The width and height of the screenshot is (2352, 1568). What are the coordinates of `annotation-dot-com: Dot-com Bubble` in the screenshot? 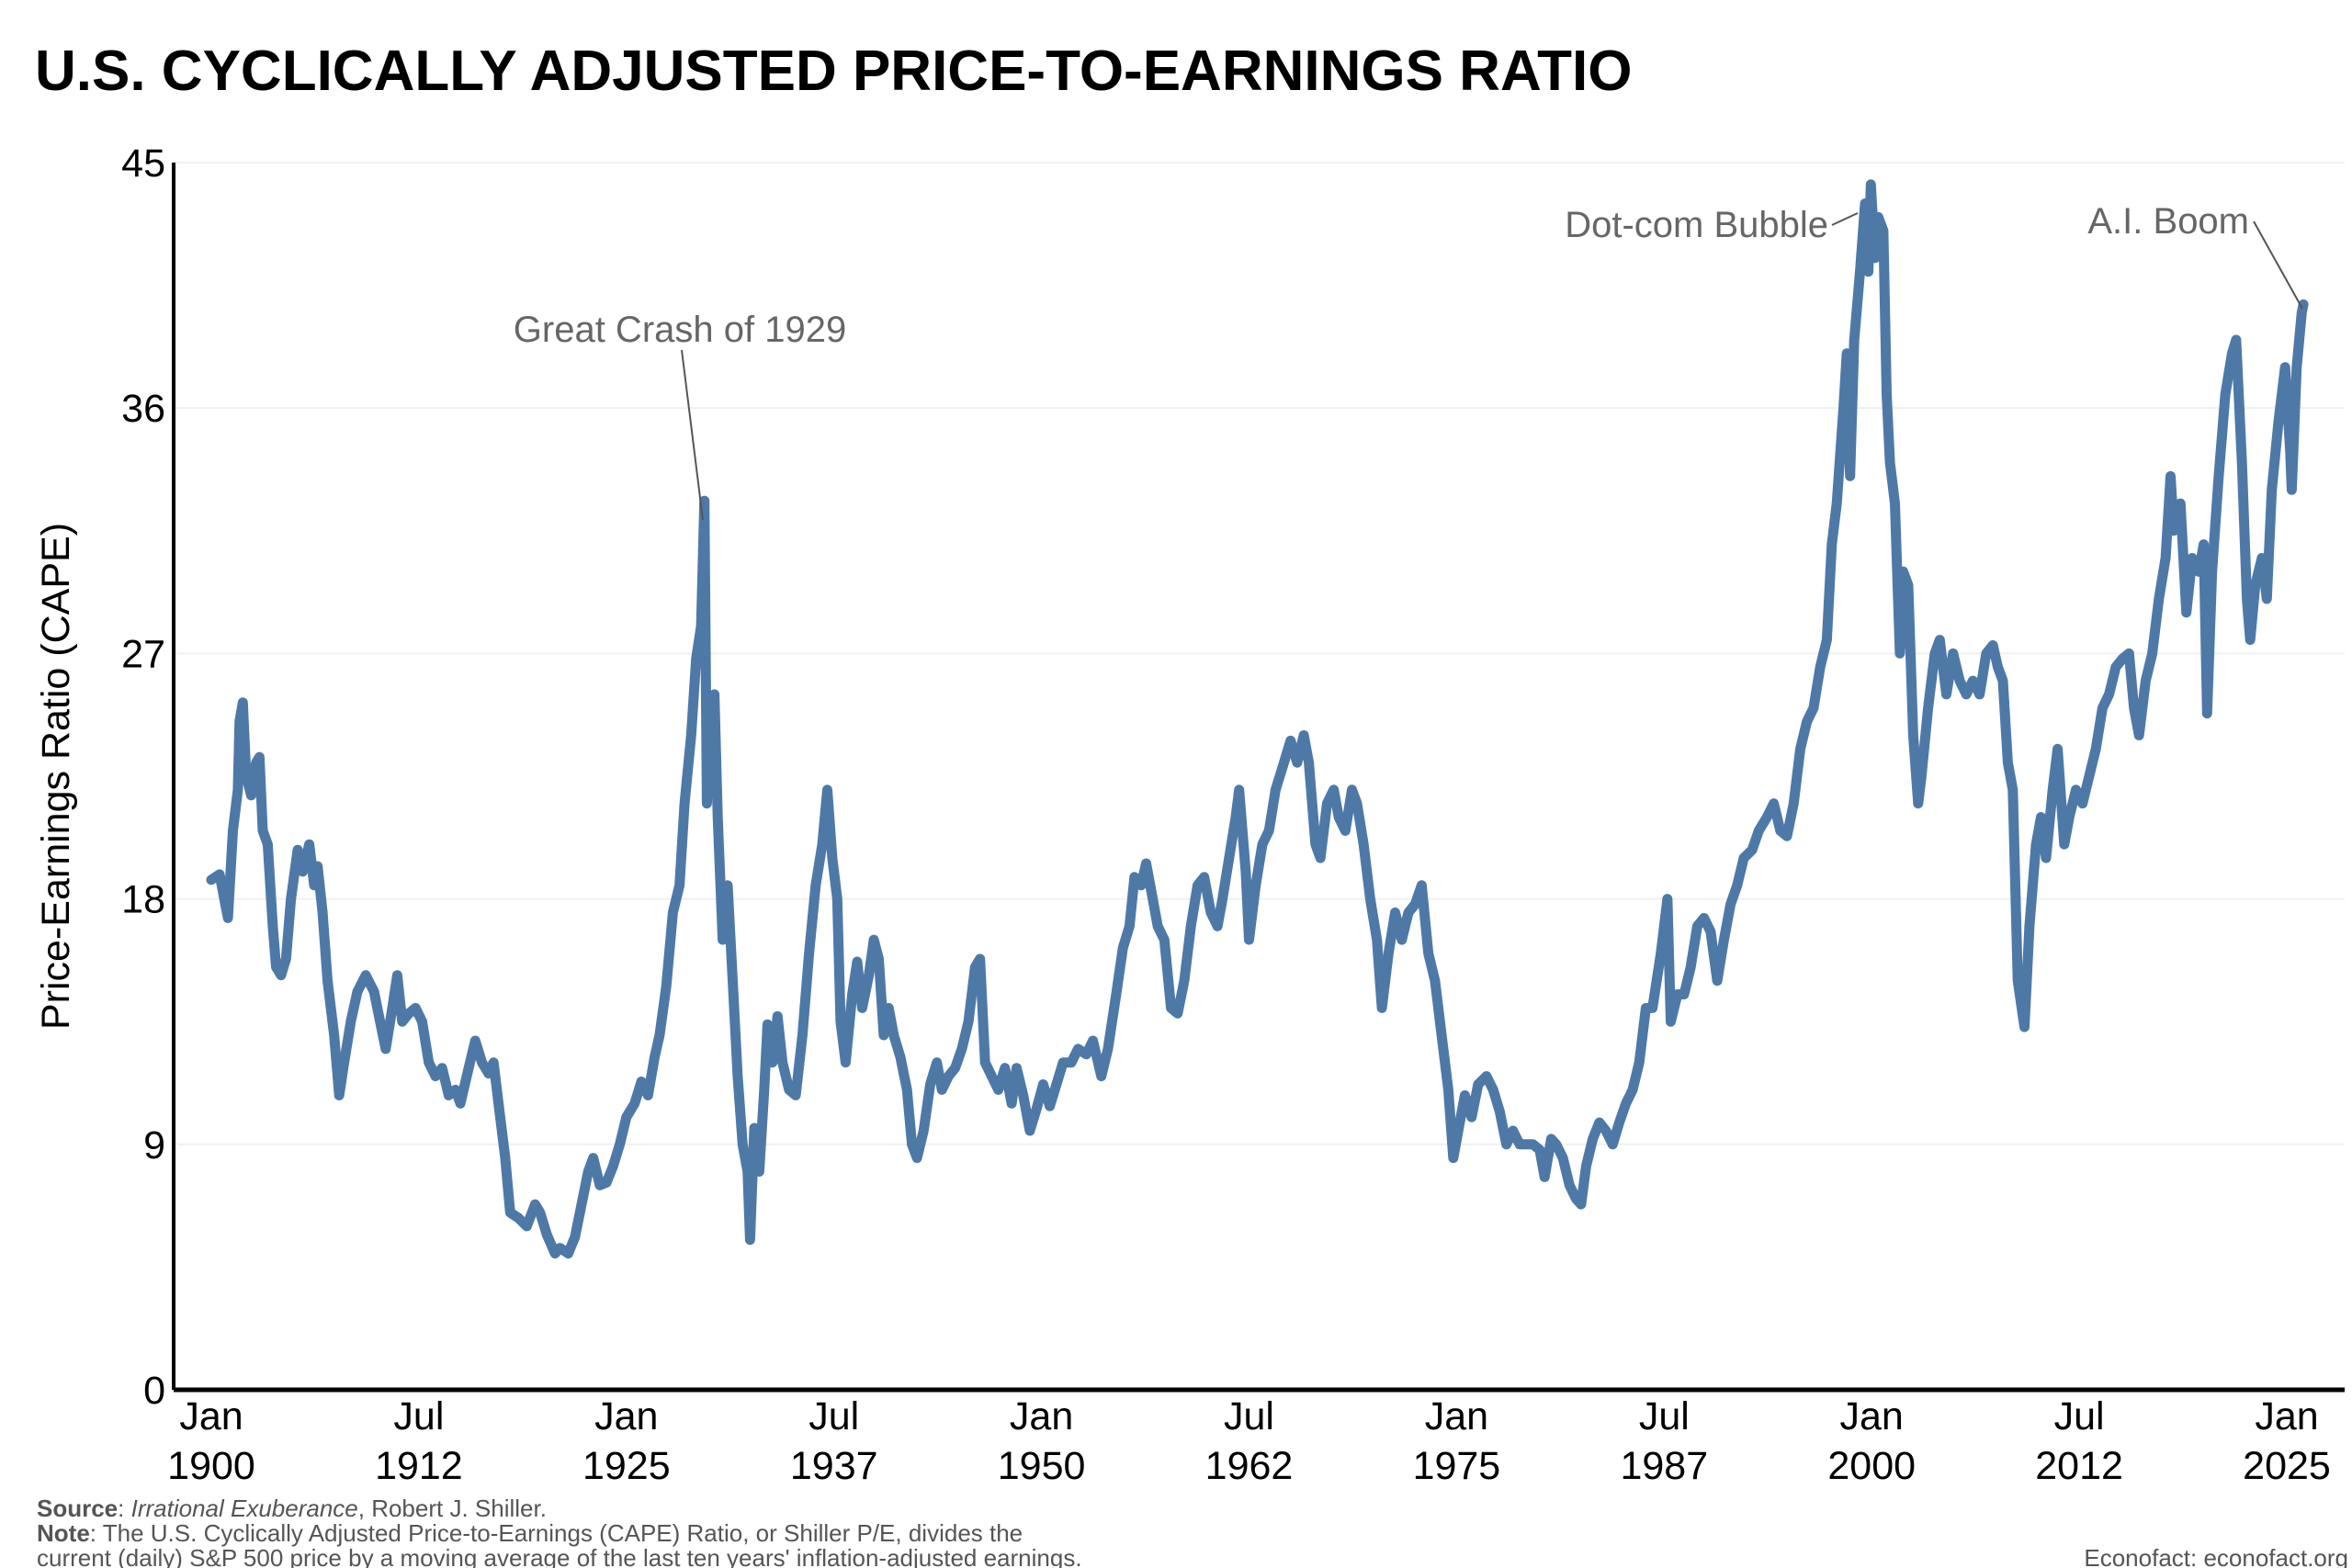 It's located at (1696, 225).